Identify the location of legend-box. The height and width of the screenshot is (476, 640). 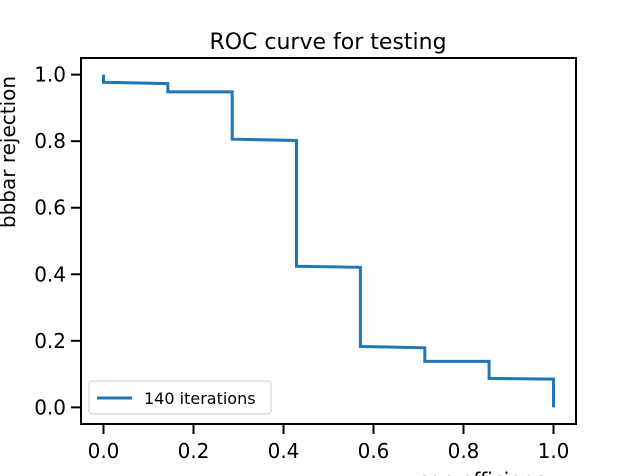
(180, 397).